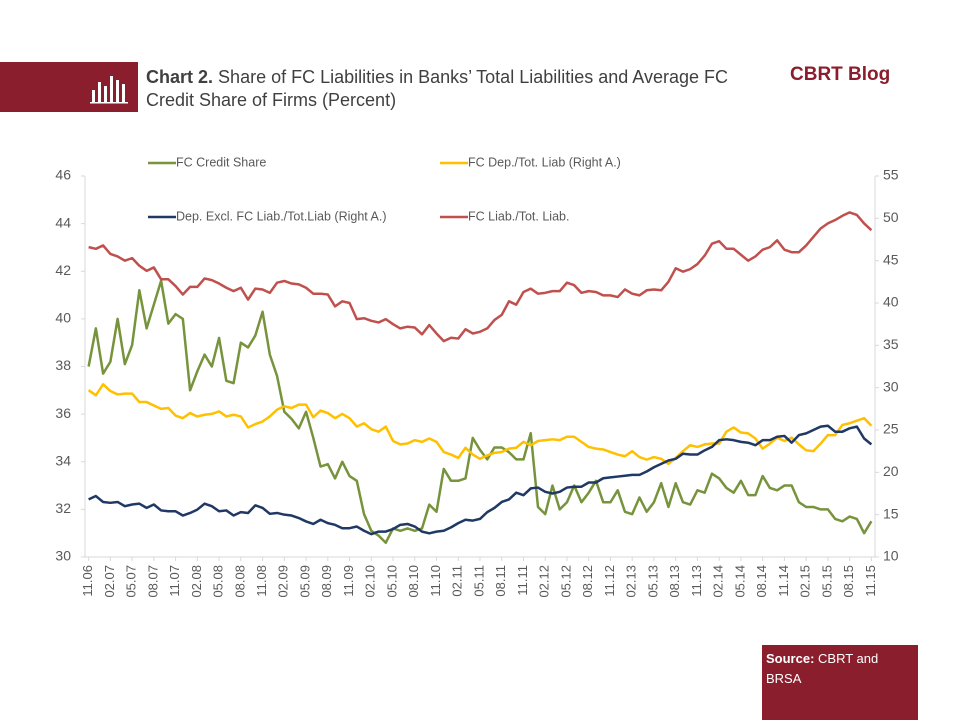 Image resolution: width=960 pixels, height=720 pixels. Describe the element at coordinates (790, 658) in the screenshot. I see `source-label: Source:` at that location.